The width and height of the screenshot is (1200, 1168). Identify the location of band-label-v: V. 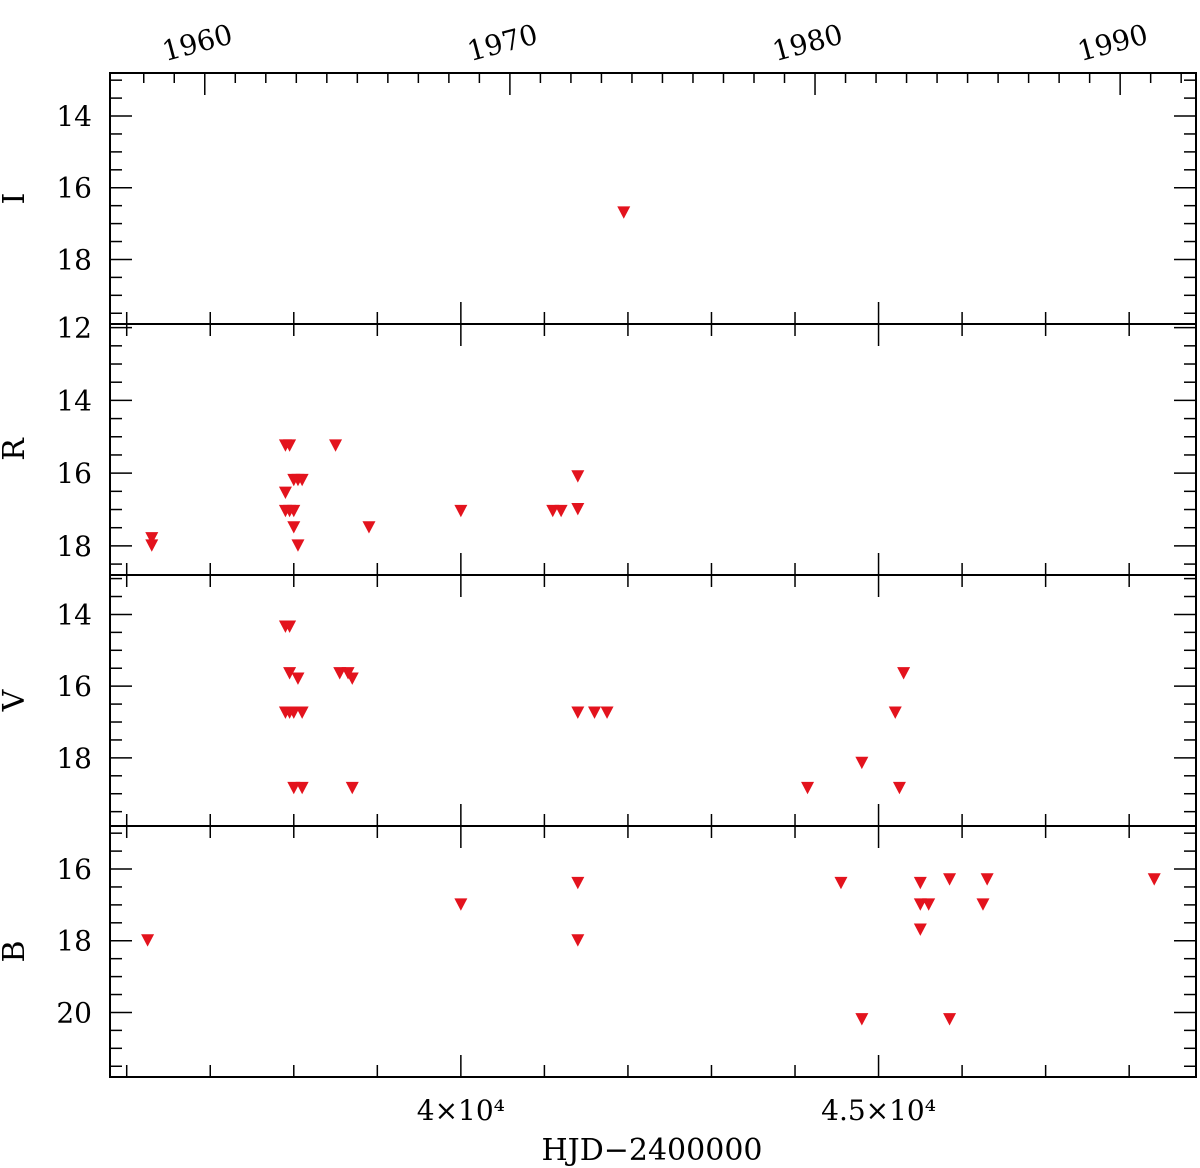
(16, 700).